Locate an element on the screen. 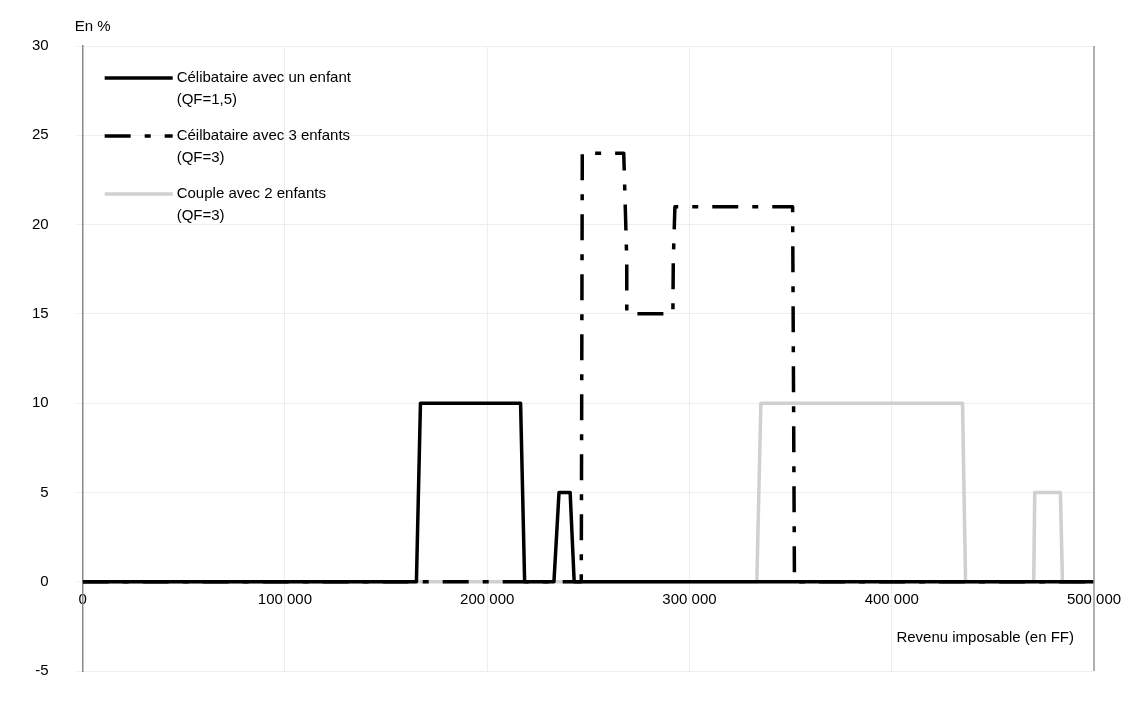  y-tick-label: 15 is located at coordinates (40, 312).